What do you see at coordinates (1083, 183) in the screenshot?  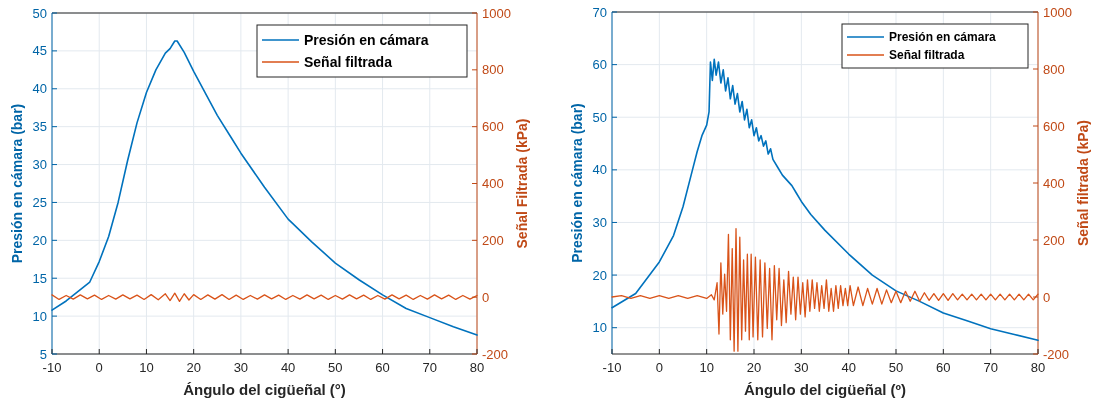 I see `y2-axis-title: Señal filtrada (kPa)` at bounding box center [1083, 183].